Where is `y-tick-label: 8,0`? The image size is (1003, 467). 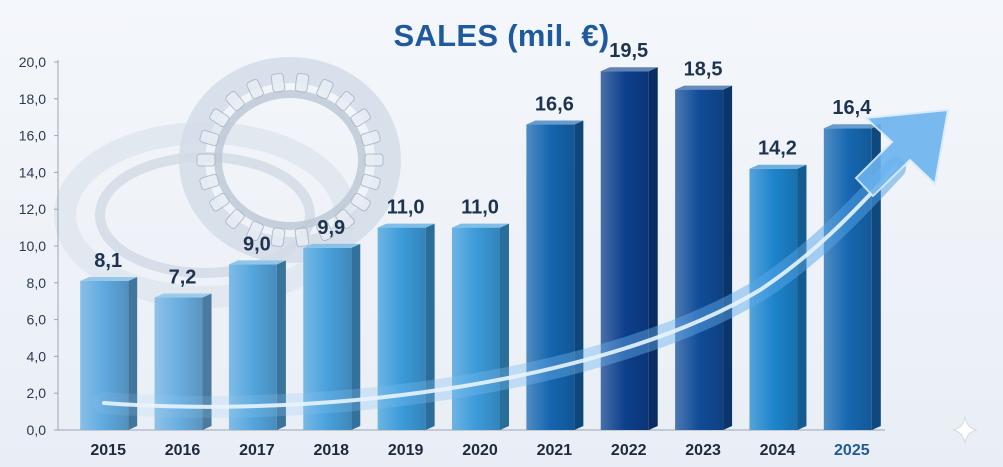 y-tick-label: 8,0 is located at coordinates (37, 283).